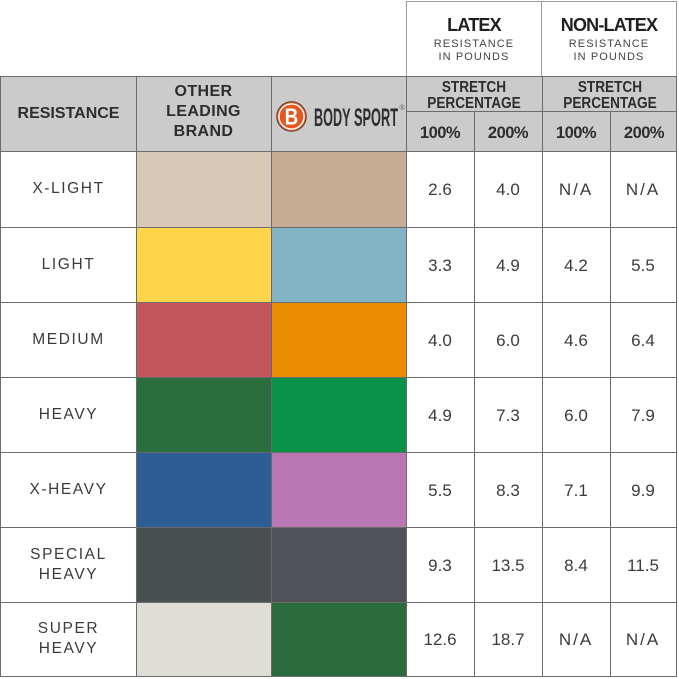 The width and height of the screenshot is (679, 679). Describe the element at coordinates (332, 118) in the screenshot. I see `svg-text: BODY` at that location.